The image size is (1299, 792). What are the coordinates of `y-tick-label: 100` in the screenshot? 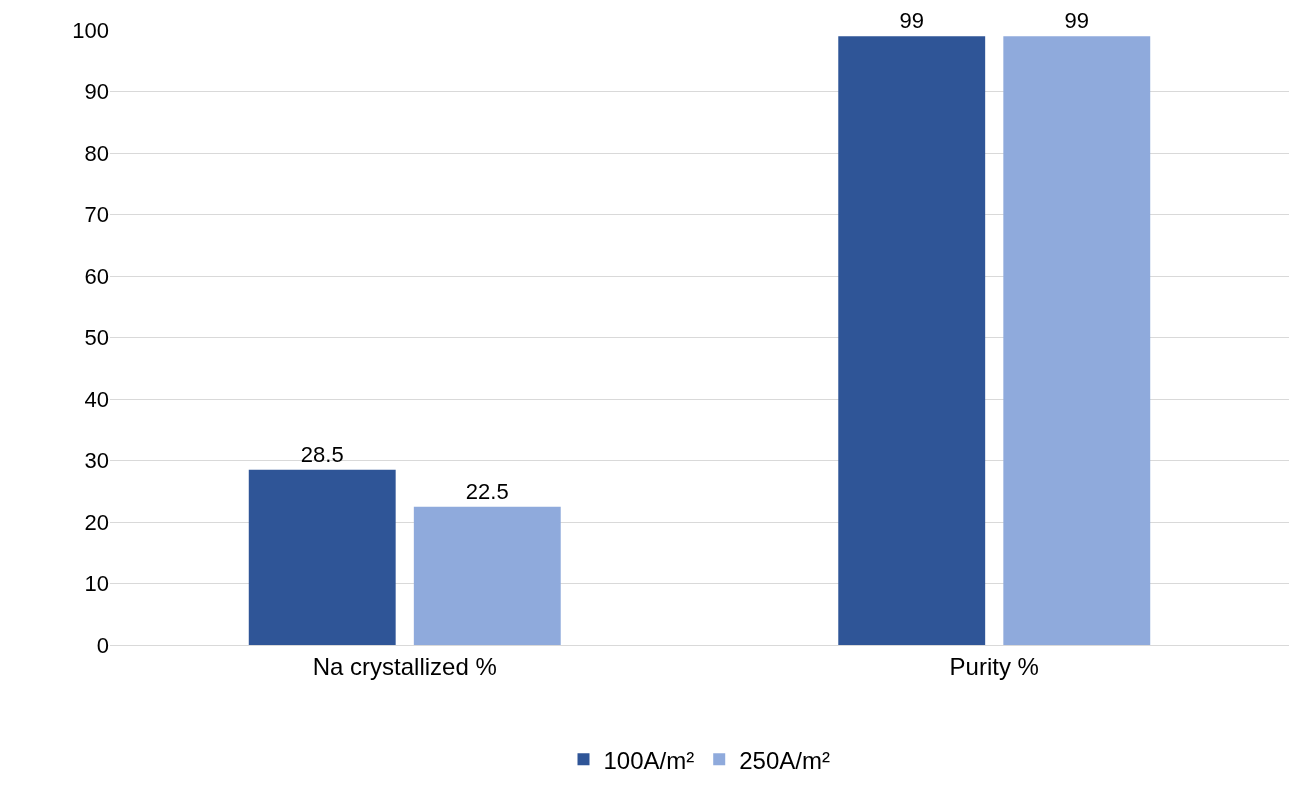 It's located at (90, 30).